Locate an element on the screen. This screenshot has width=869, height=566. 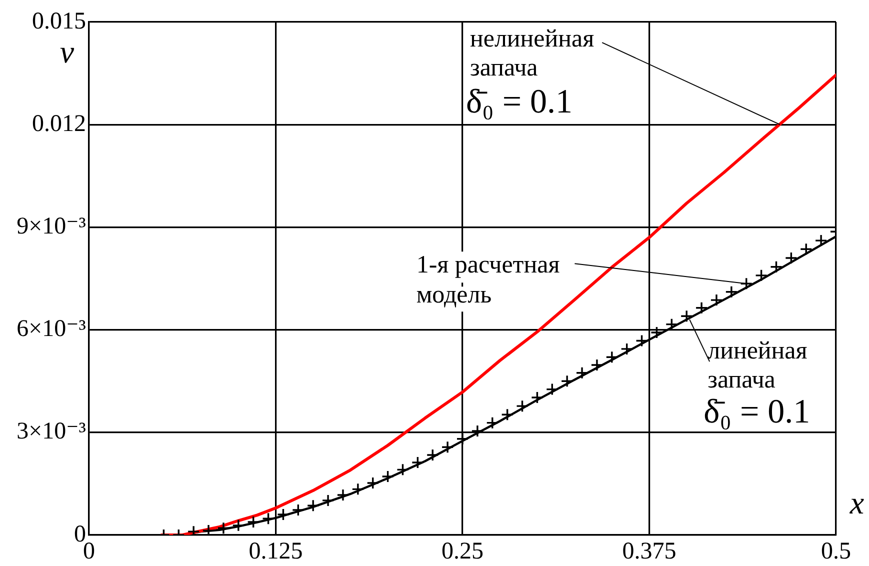
x-axis-title: x is located at coordinates (856, 502).